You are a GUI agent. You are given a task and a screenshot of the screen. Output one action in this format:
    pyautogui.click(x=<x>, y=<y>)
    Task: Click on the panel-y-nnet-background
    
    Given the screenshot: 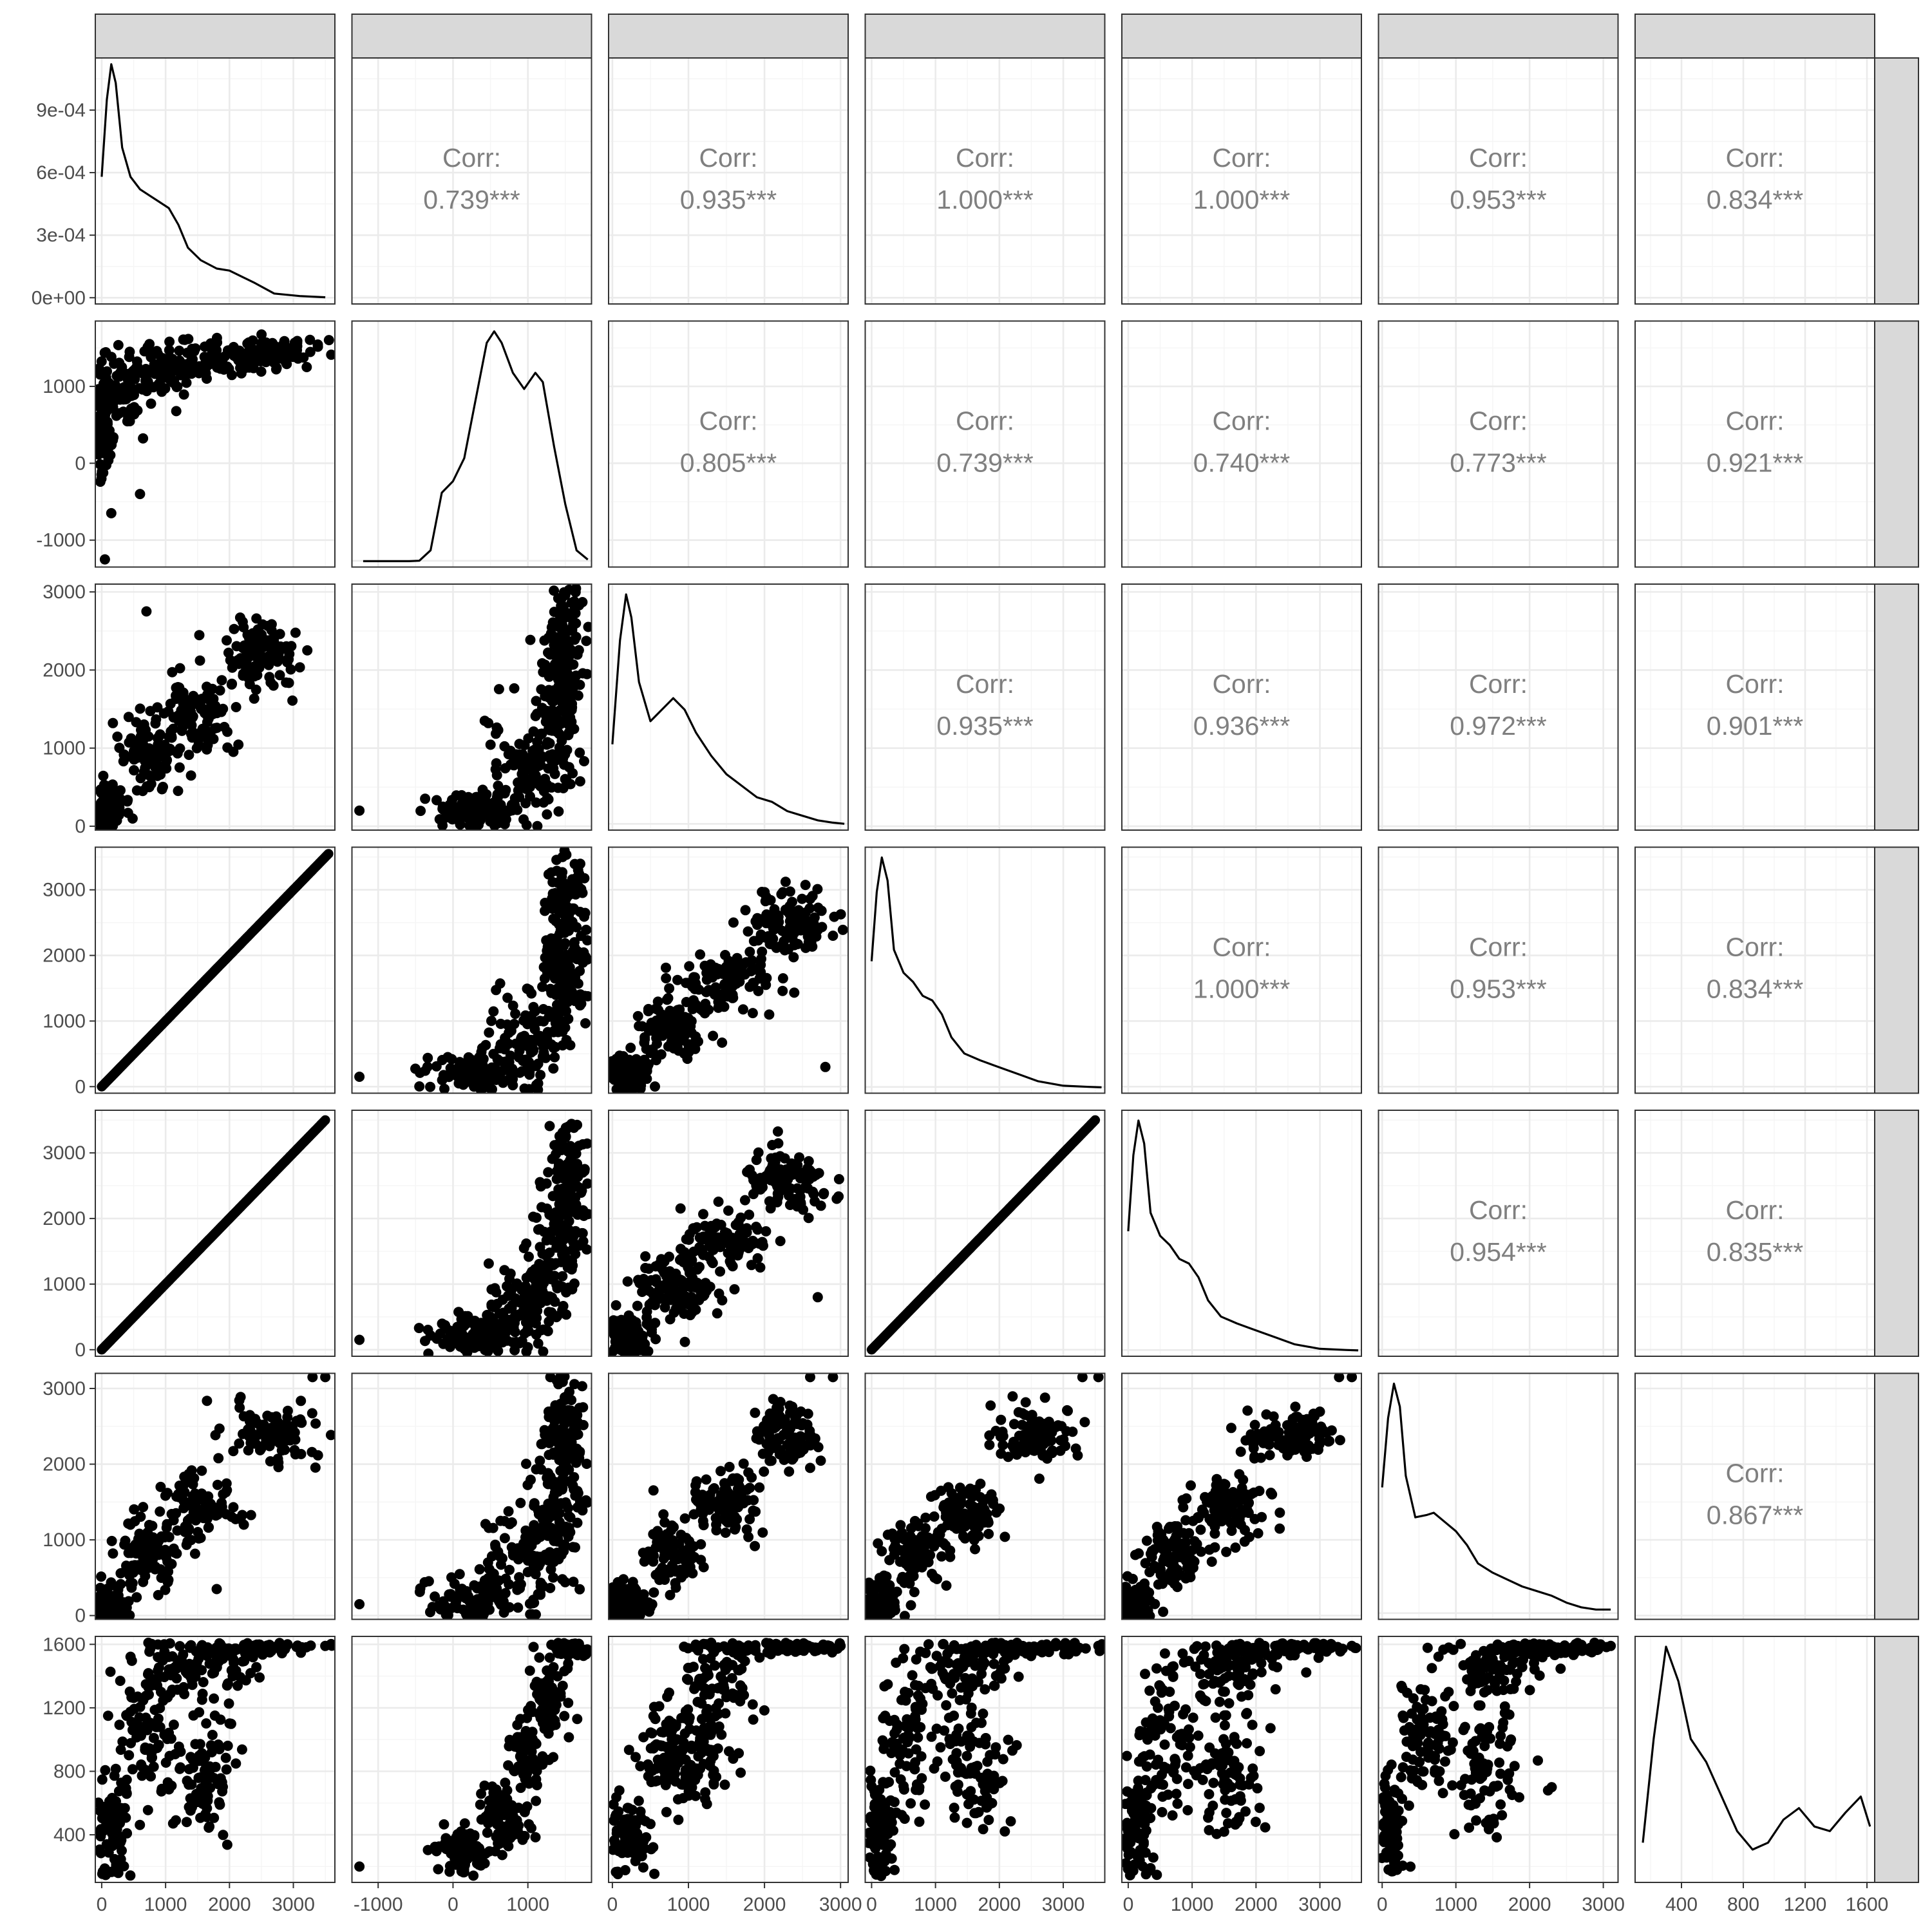 What is the action you would take?
    pyautogui.click(x=1755, y=181)
    